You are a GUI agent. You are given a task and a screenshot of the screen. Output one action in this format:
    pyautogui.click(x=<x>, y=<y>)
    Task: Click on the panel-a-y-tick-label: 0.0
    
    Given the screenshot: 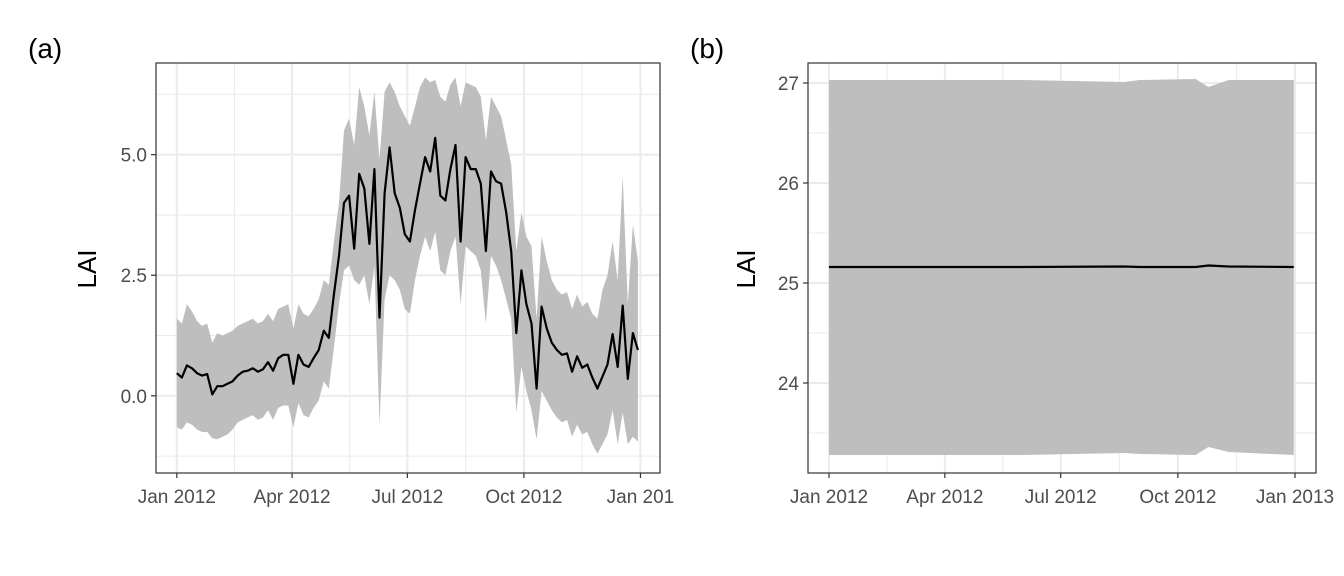 What is the action you would take?
    pyautogui.click(x=134, y=397)
    